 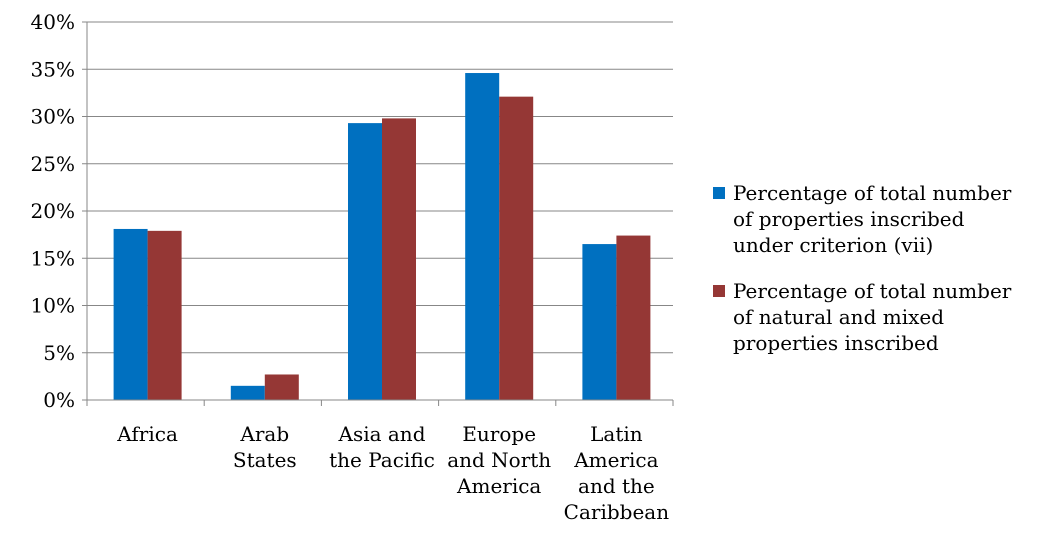 I want to click on legend-label: under criterion (vii), so click(x=833, y=245).